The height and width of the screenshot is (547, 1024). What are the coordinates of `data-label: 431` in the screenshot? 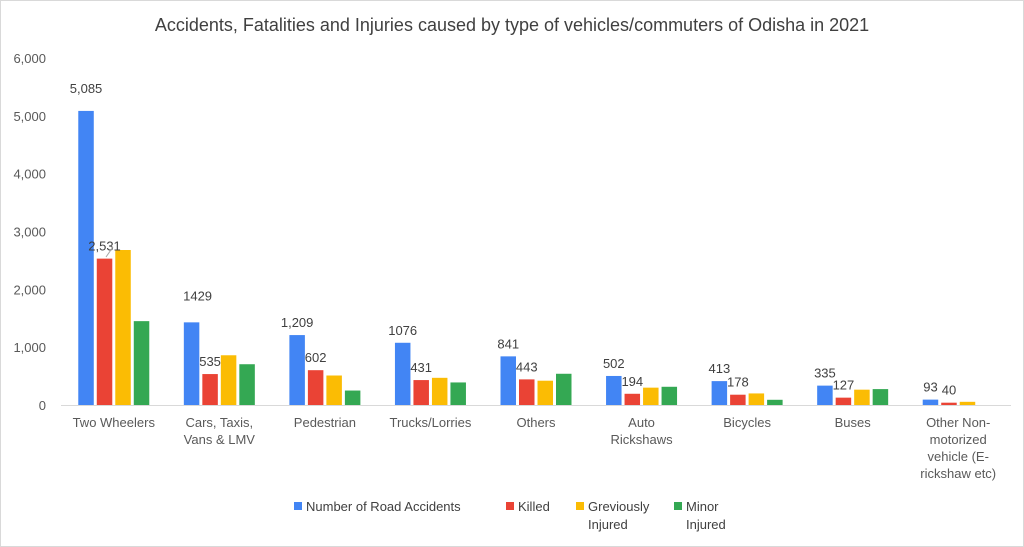 It's located at (421, 367).